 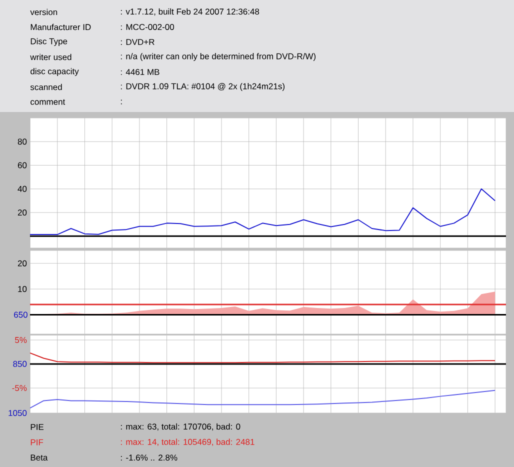 I want to click on text: : DVDR 1.09 TLA: #0104 @ 2x (1h24m21s), so click(x=202, y=87).